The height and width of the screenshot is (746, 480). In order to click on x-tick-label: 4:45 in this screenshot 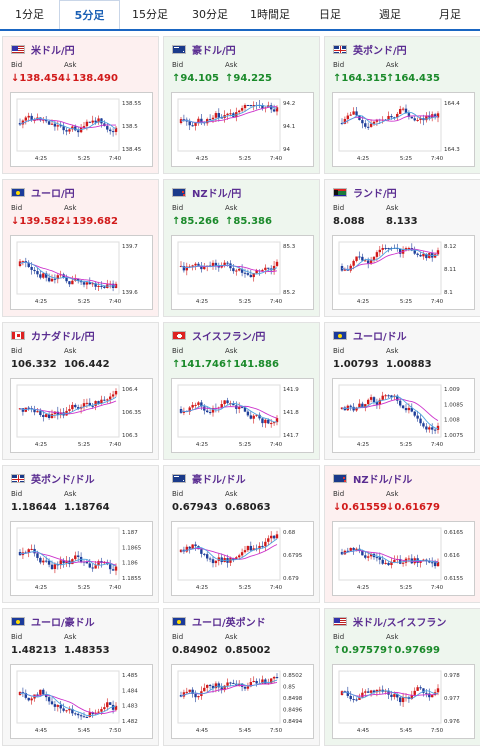, I will do `click(202, 731)`.